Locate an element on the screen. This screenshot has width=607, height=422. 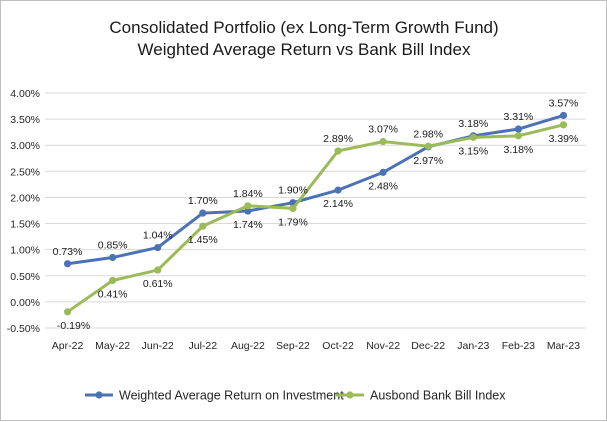
data-label: 3.15% is located at coordinates (473, 151).